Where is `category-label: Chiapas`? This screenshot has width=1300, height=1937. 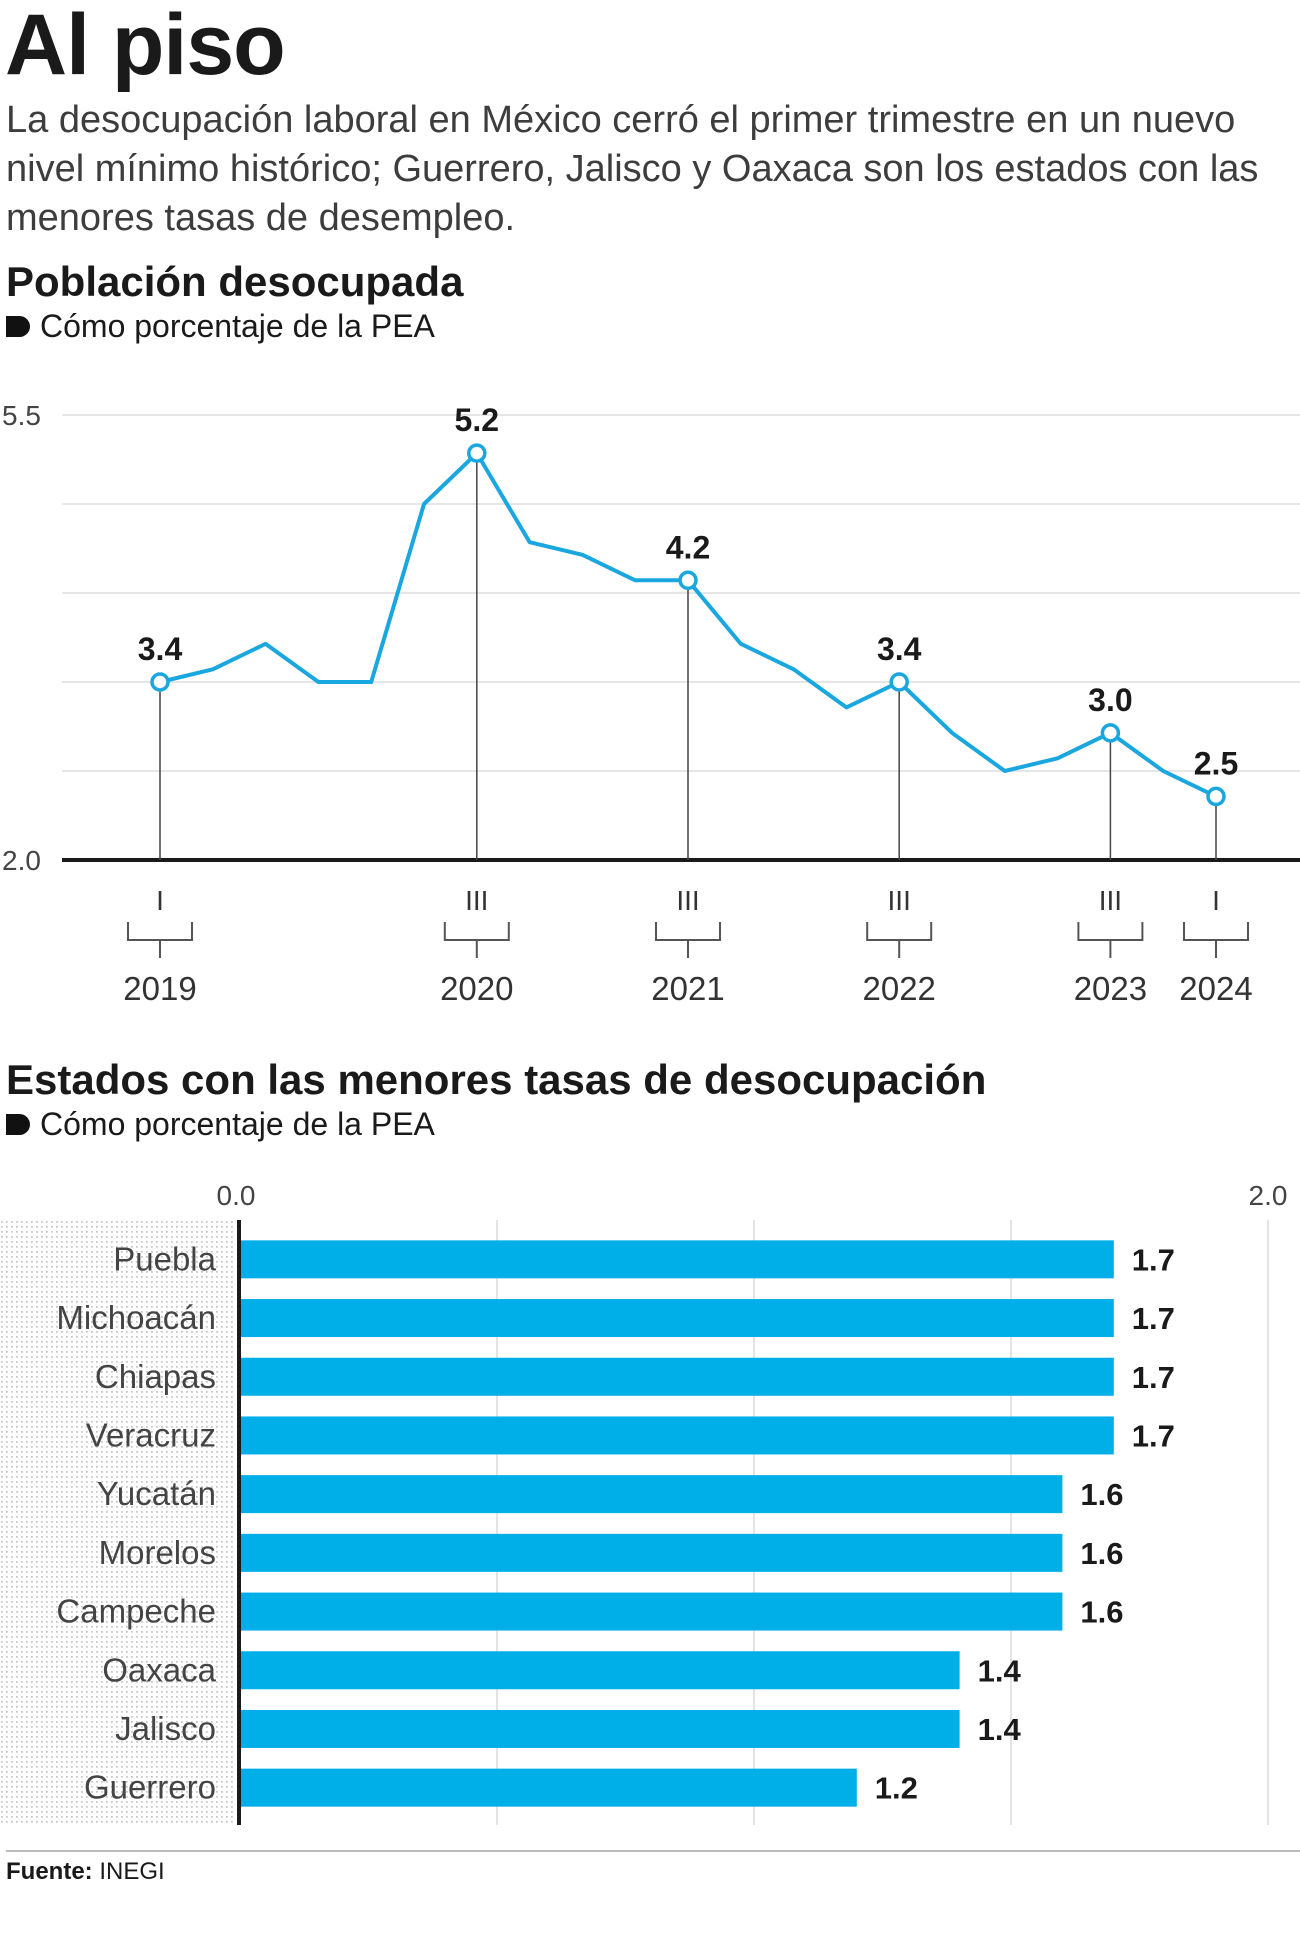
category-label: Chiapas is located at coordinates (155, 1376).